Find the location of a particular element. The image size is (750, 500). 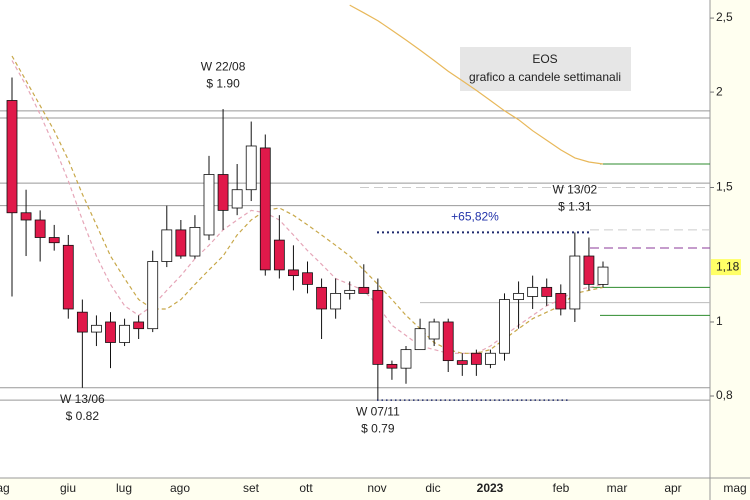

x-tick-label: ott is located at coordinates (306, 488).